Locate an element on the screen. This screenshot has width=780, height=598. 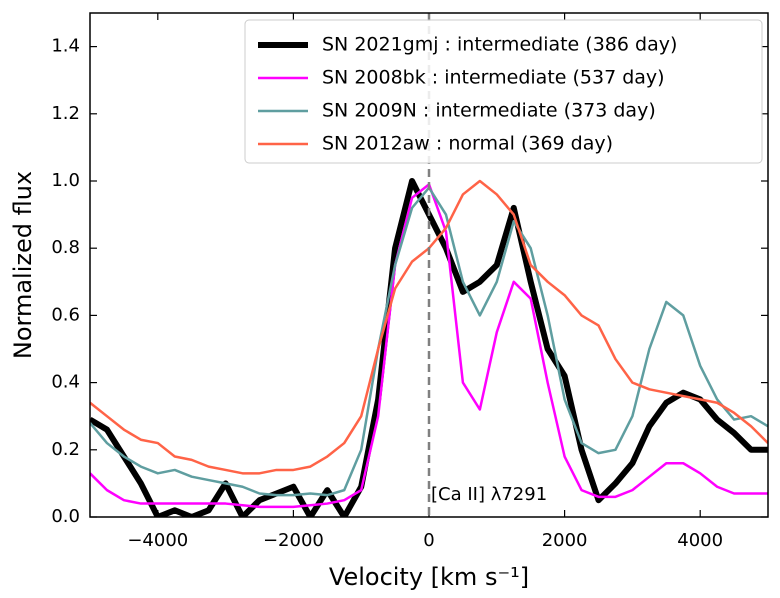
x-tick-label: 0 is located at coordinates (428, 540).